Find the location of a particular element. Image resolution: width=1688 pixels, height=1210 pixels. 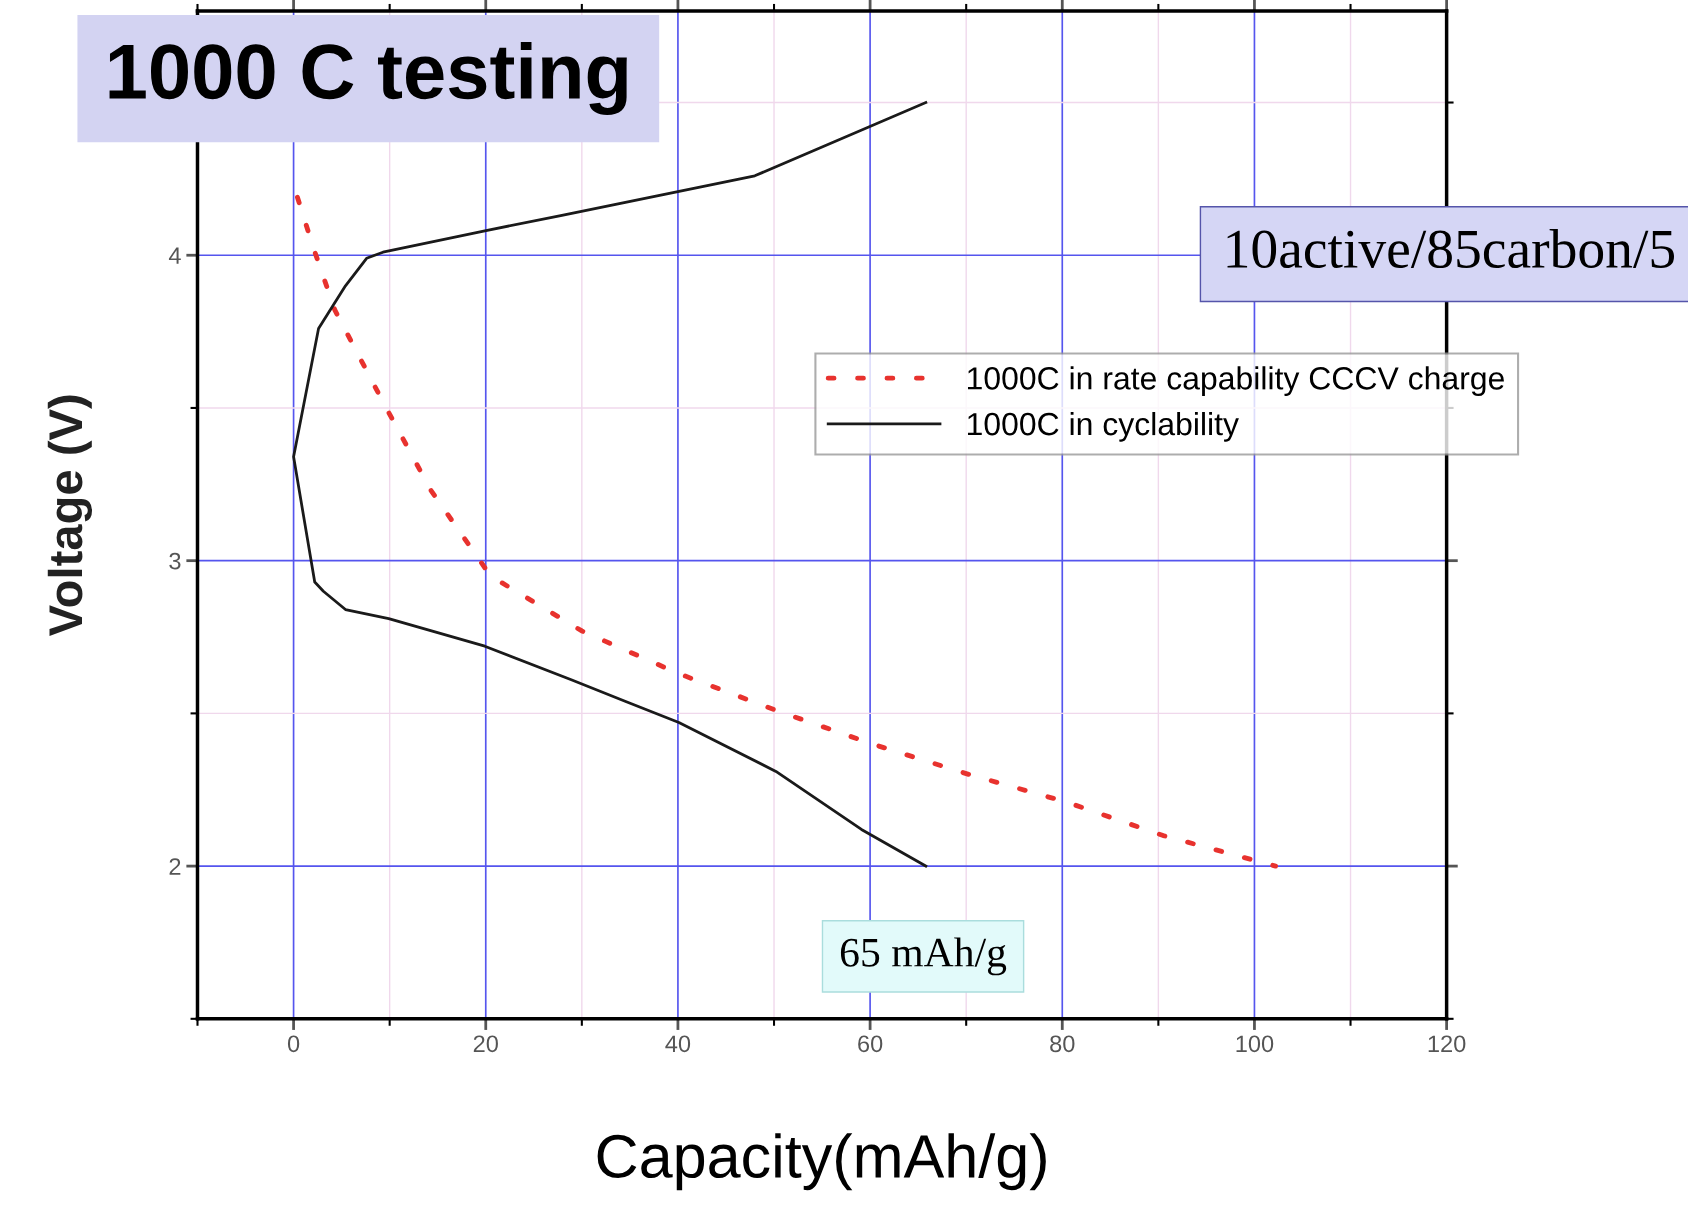

x-tick-label: 60 is located at coordinates (870, 1044).